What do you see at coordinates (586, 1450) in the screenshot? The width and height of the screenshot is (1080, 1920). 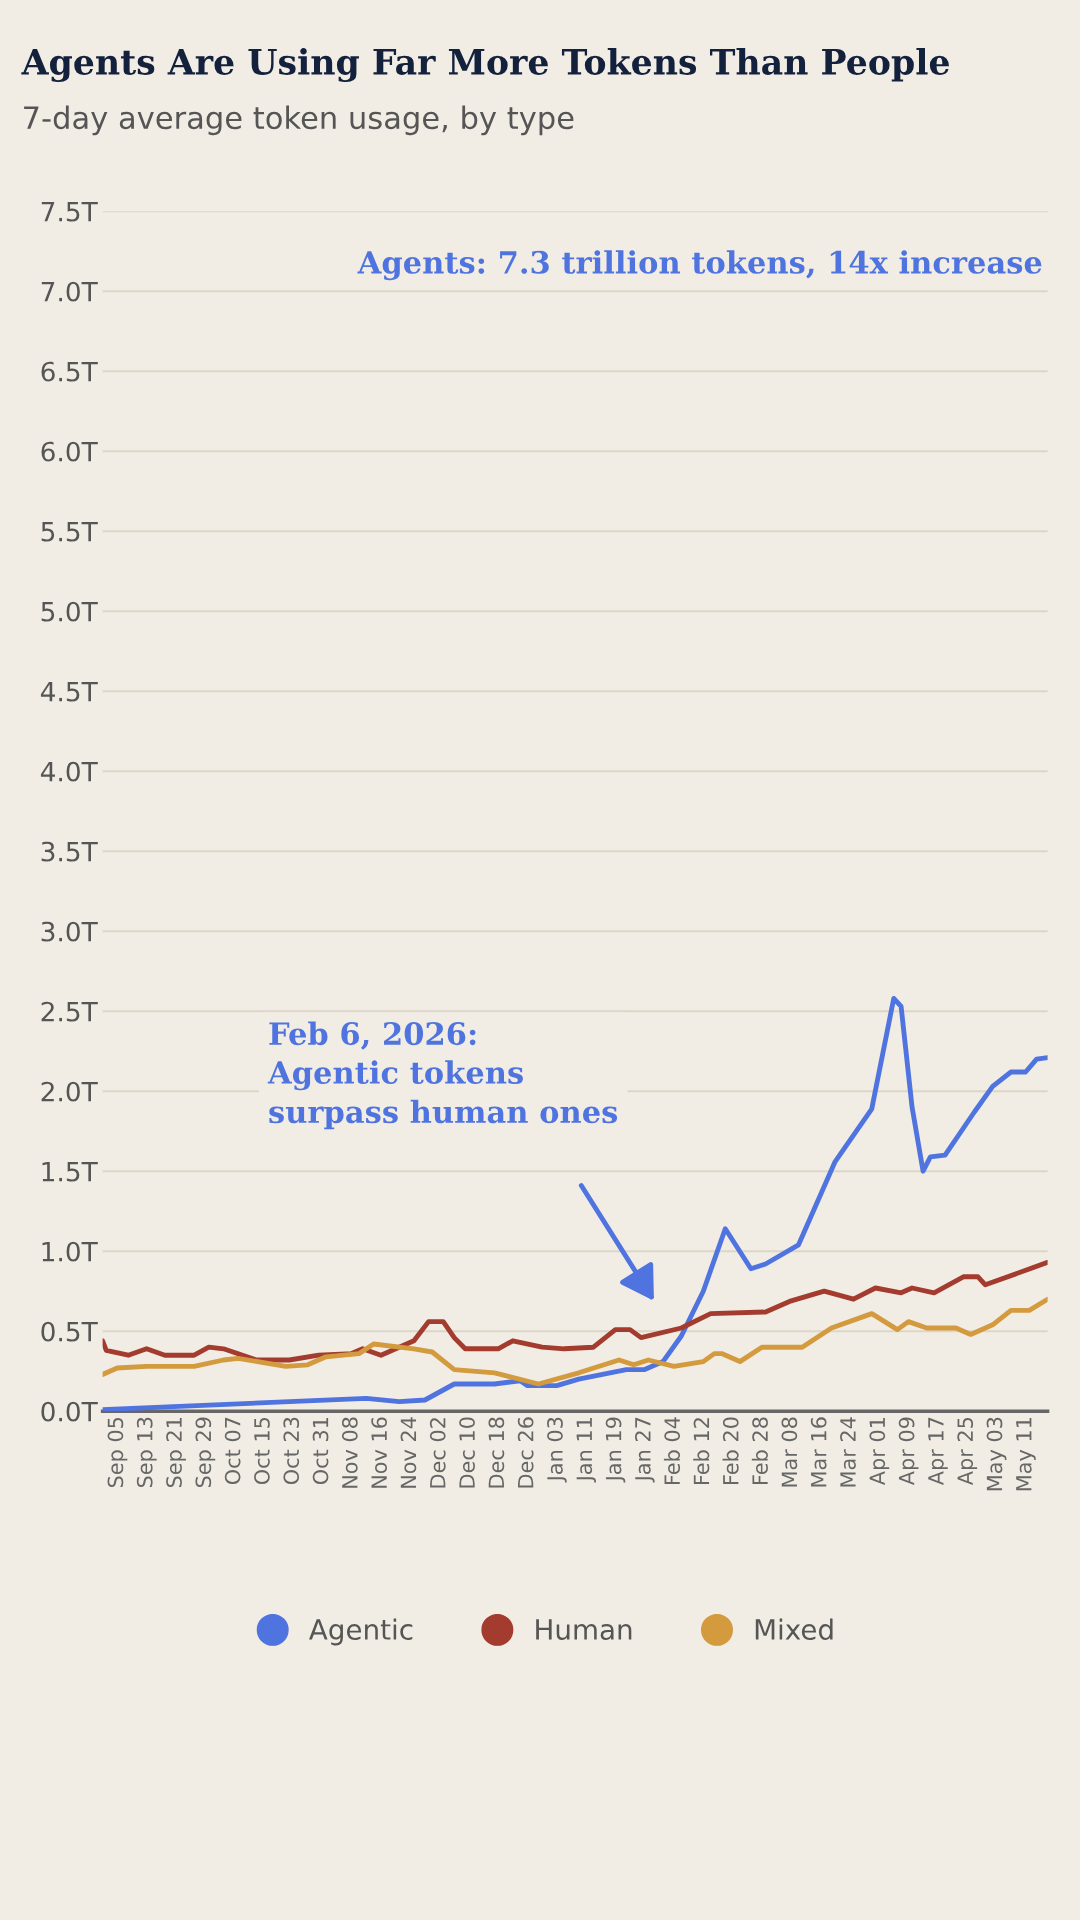 I see `x-tick-label: Jan 11` at bounding box center [586, 1450].